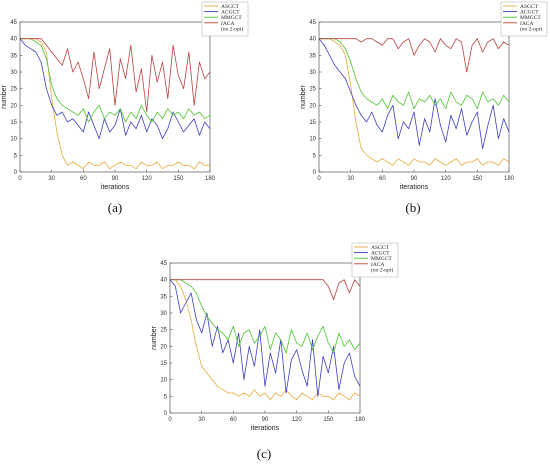 The height and width of the screenshot is (468, 550). I want to click on panel-caption: (c), so click(264, 453).